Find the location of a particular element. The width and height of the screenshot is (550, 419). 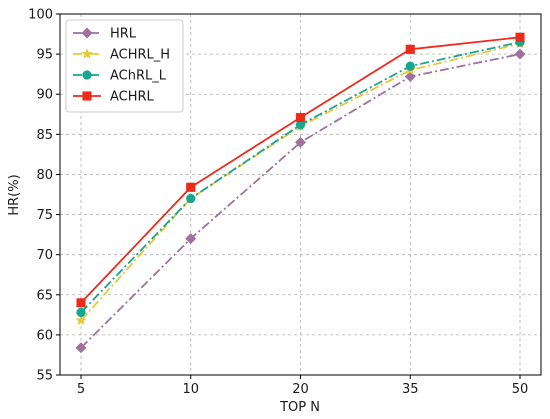

x-tick-label: 35 is located at coordinates (410, 389).